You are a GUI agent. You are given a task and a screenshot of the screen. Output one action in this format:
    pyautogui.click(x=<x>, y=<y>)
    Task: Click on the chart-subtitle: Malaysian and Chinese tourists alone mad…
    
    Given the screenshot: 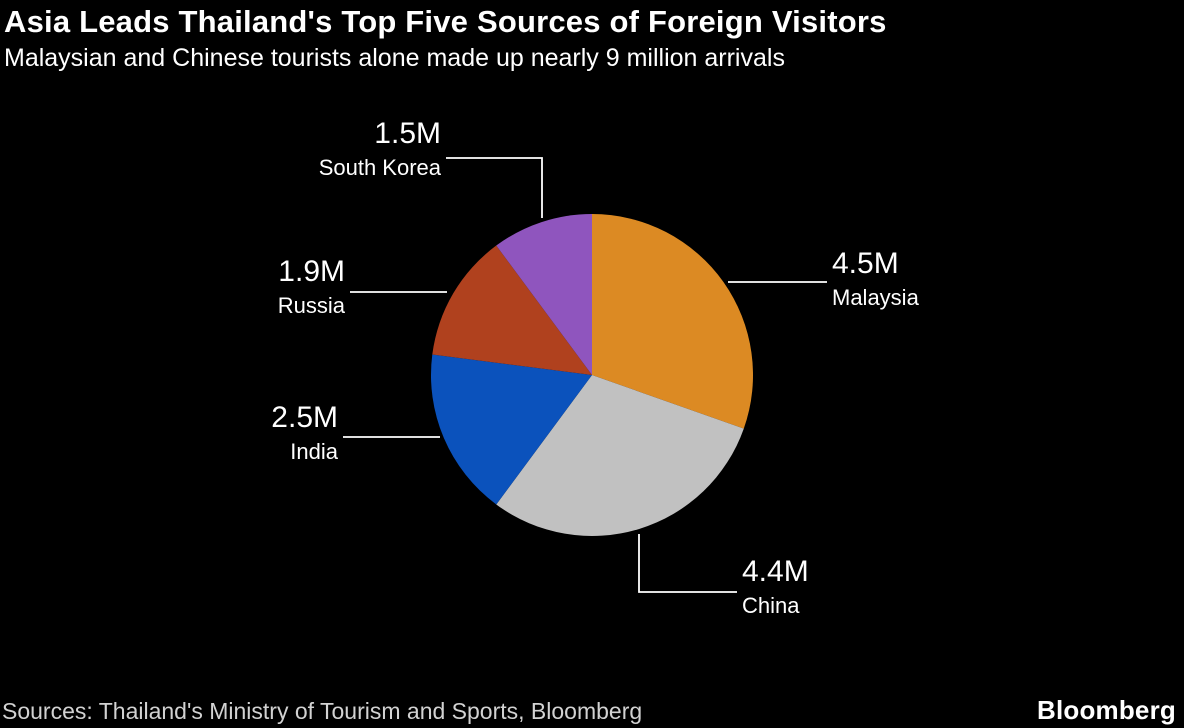 What is the action you would take?
    pyautogui.click(x=394, y=58)
    